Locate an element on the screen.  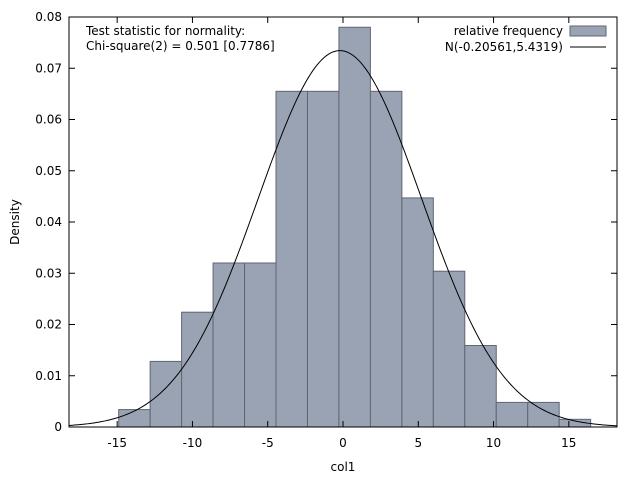
y-tick-label: 0.08 is located at coordinates (48, 17).